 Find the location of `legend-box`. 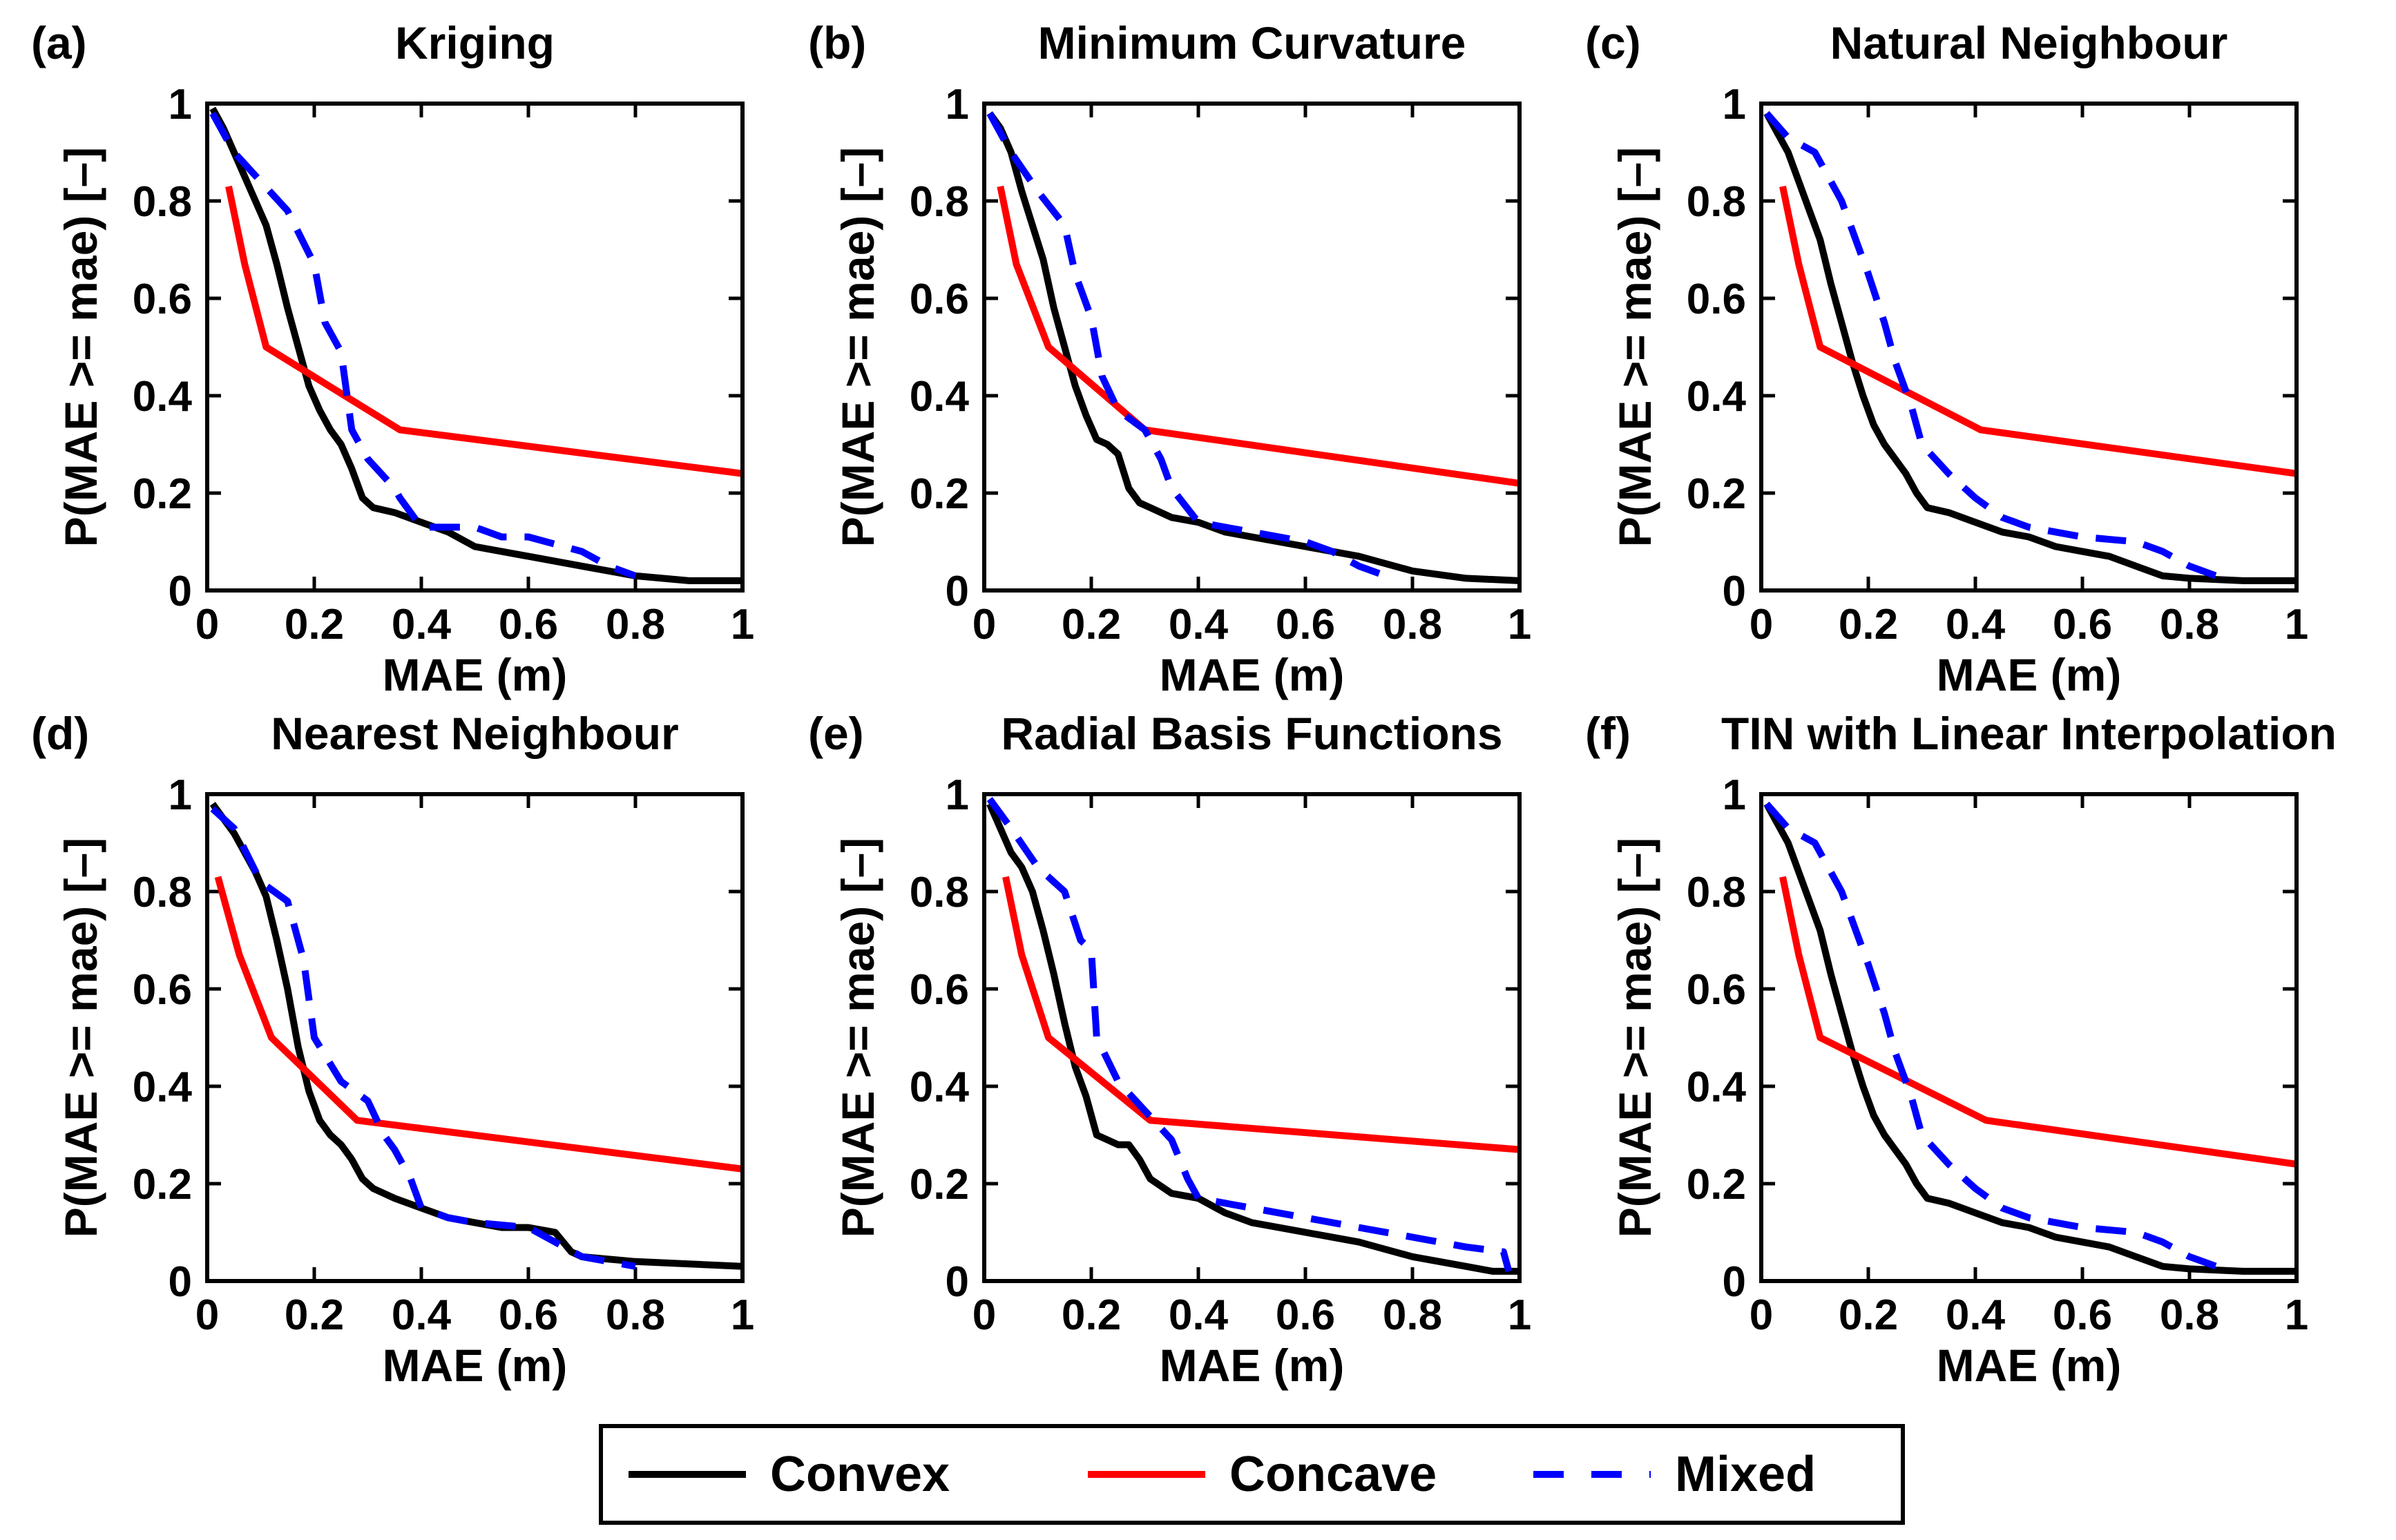

legend-box is located at coordinates (1252, 1474).